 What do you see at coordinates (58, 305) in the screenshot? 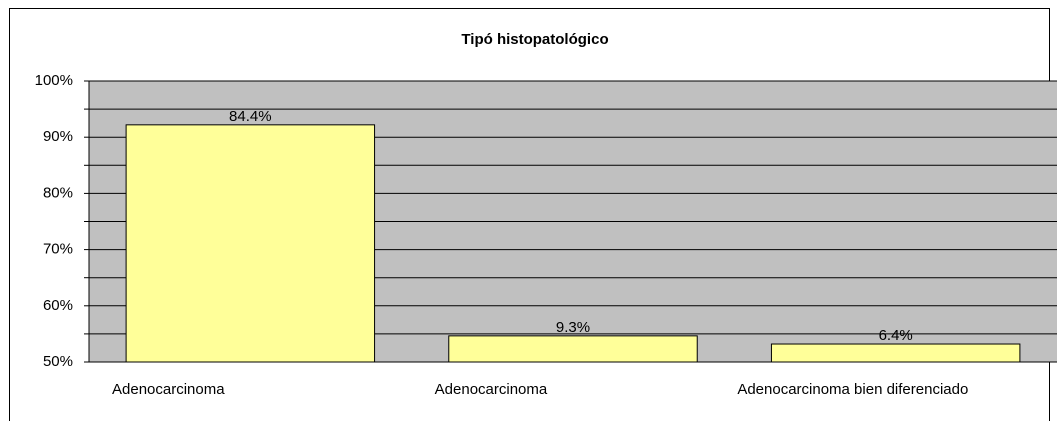
I see `y-tick-label: 60%` at bounding box center [58, 305].